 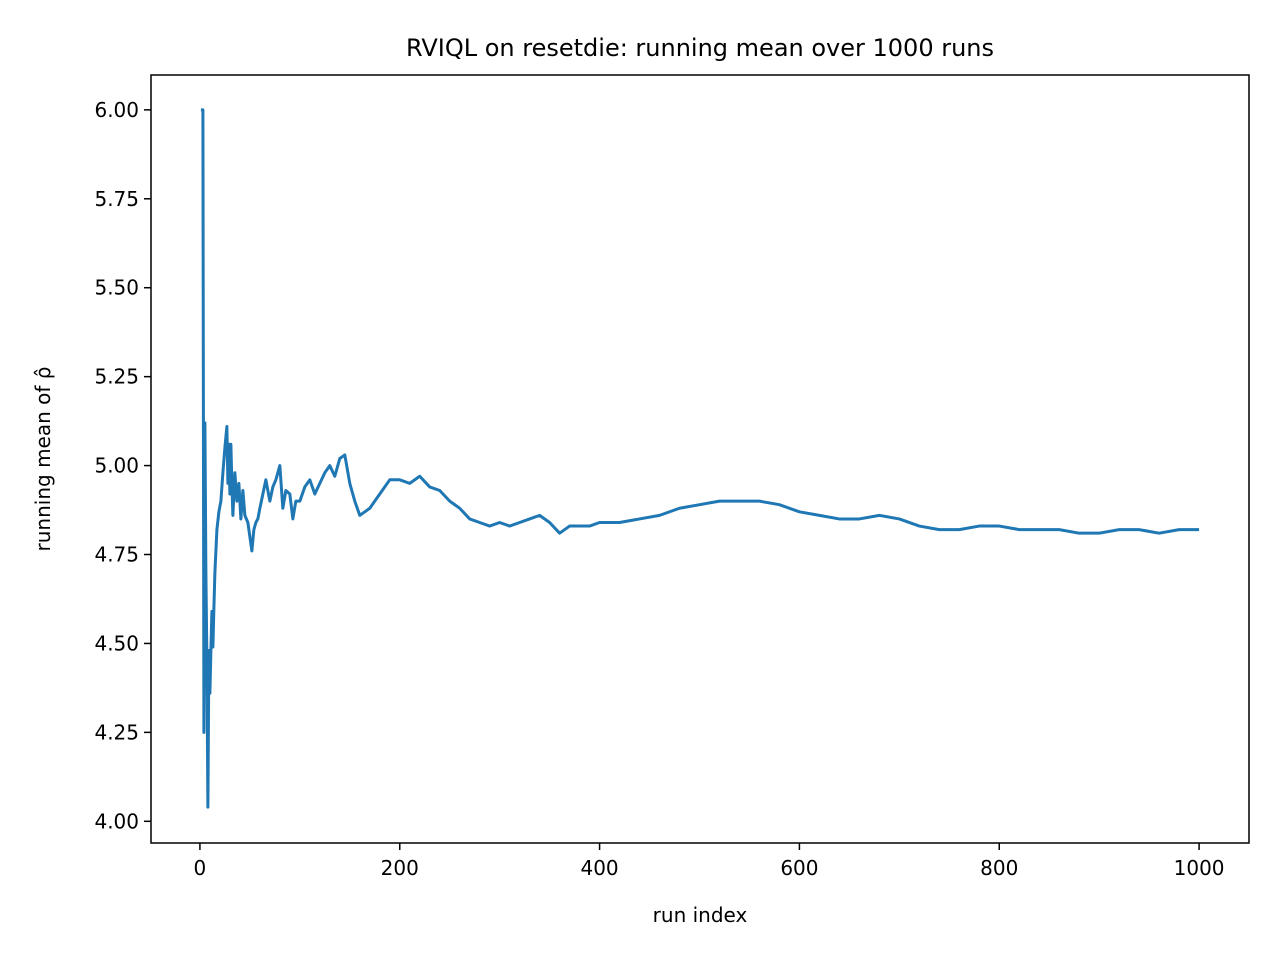 What do you see at coordinates (799, 868) in the screenshot?
I see `x-tick-label: 600` at bounding box center [799, 868].